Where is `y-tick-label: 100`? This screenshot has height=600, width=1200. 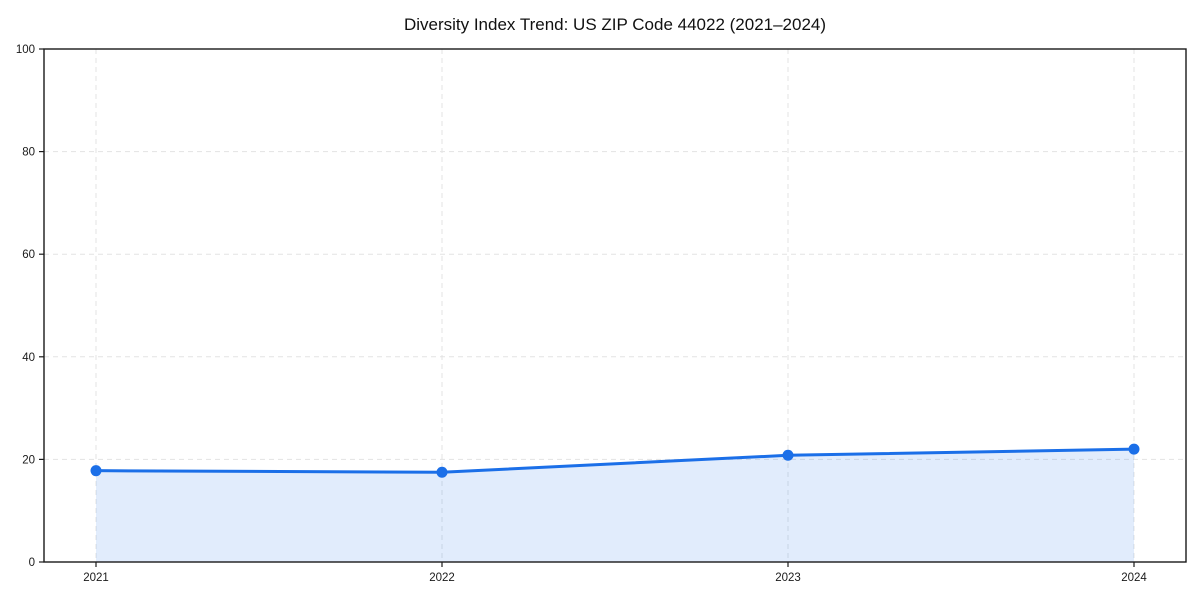 y-tick-label: 100 is located at coordinates (25, 50).